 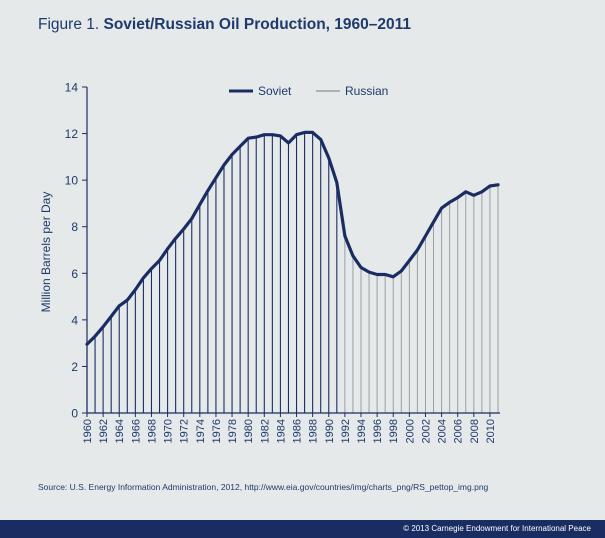 What do you see at coordinates (201, 431) in the screenshot?
I see `x-tick-label-1974: 1974` at bounding box center [201, 431].